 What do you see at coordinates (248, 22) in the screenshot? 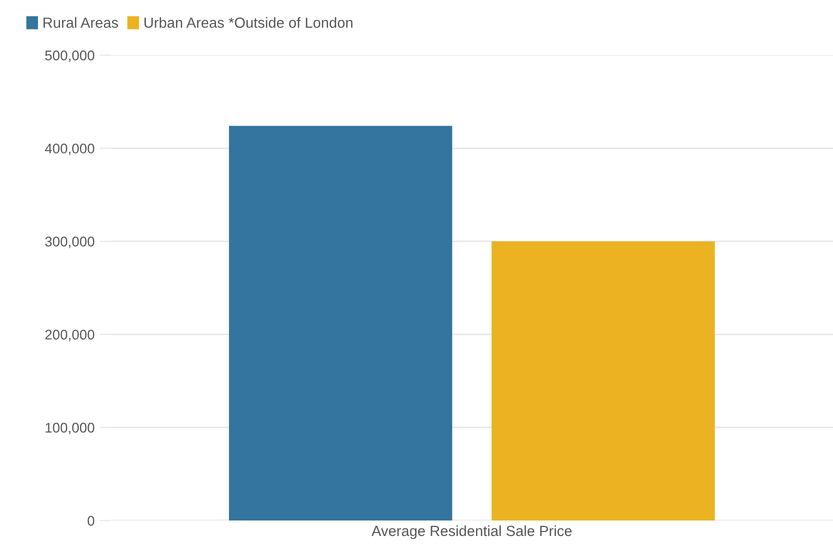
I see `legend-label: Urban Areas *Outside of London` at bounding box center [248, 22].